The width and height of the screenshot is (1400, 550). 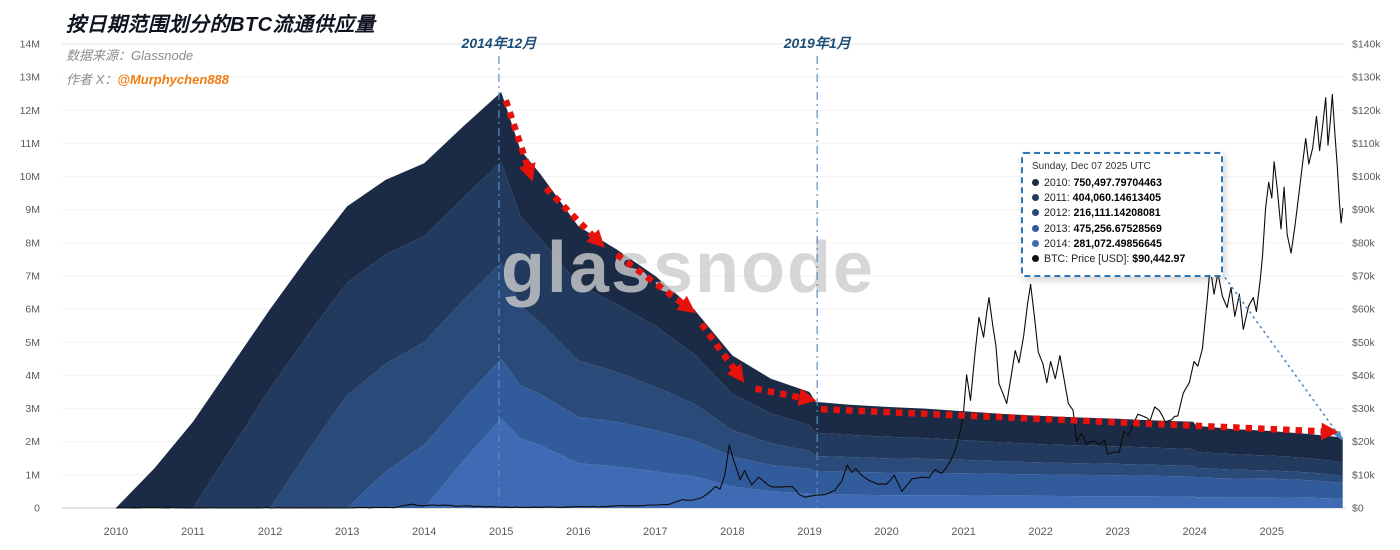 What do you see at coordinates (30, 111) in the screenshot?
I see `left-axis-tick: 12M` at bounding box center [30, 111].